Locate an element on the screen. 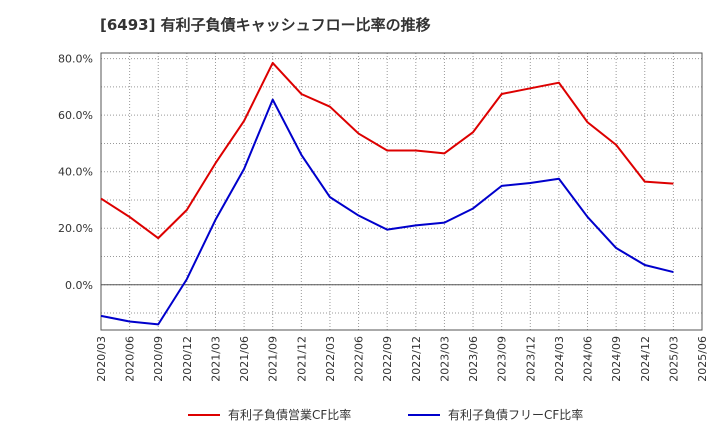 The image size is (720, 440). legend-label-1: 有利子負債営業CF比率 is located at coordinates (289, 414).